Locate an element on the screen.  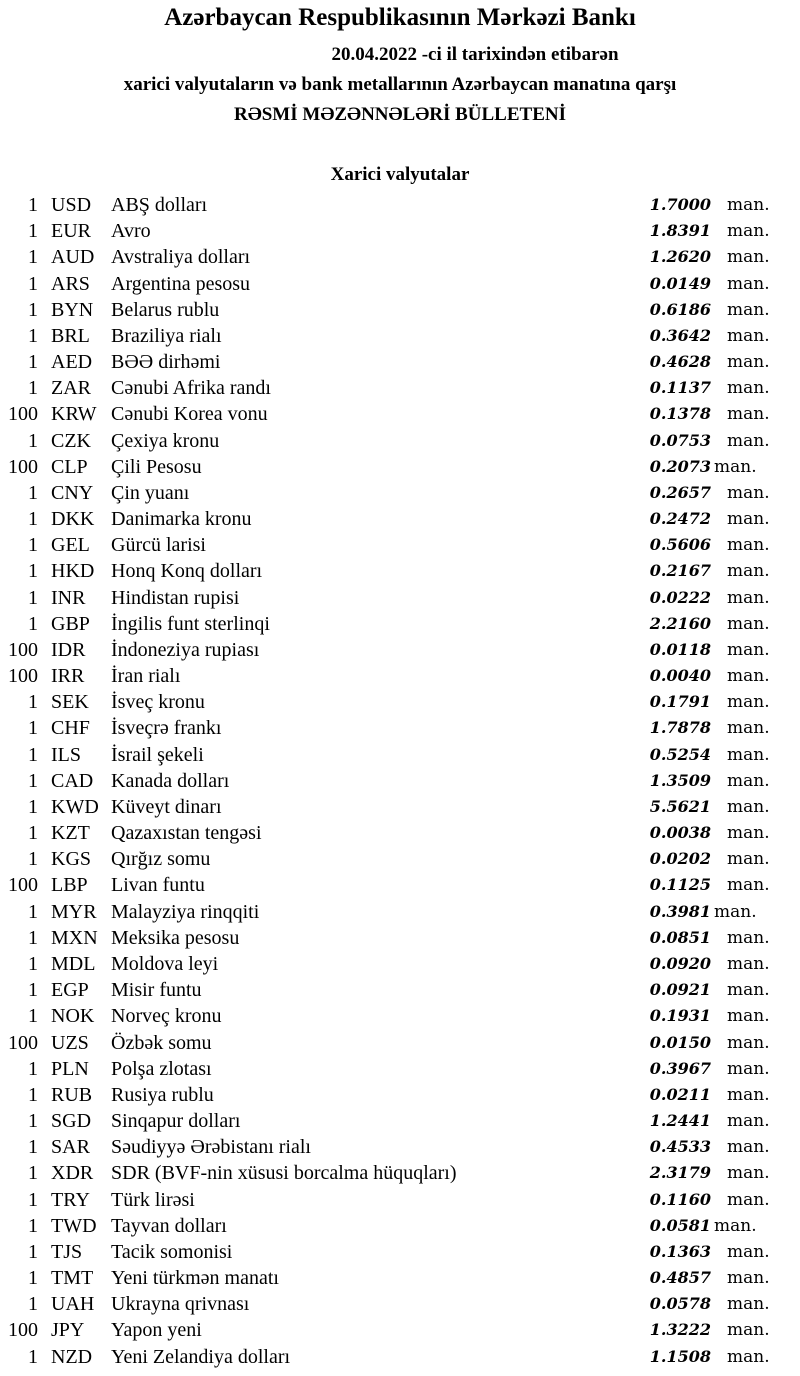
currency-code: KZT is located at coordinates (70, 833).